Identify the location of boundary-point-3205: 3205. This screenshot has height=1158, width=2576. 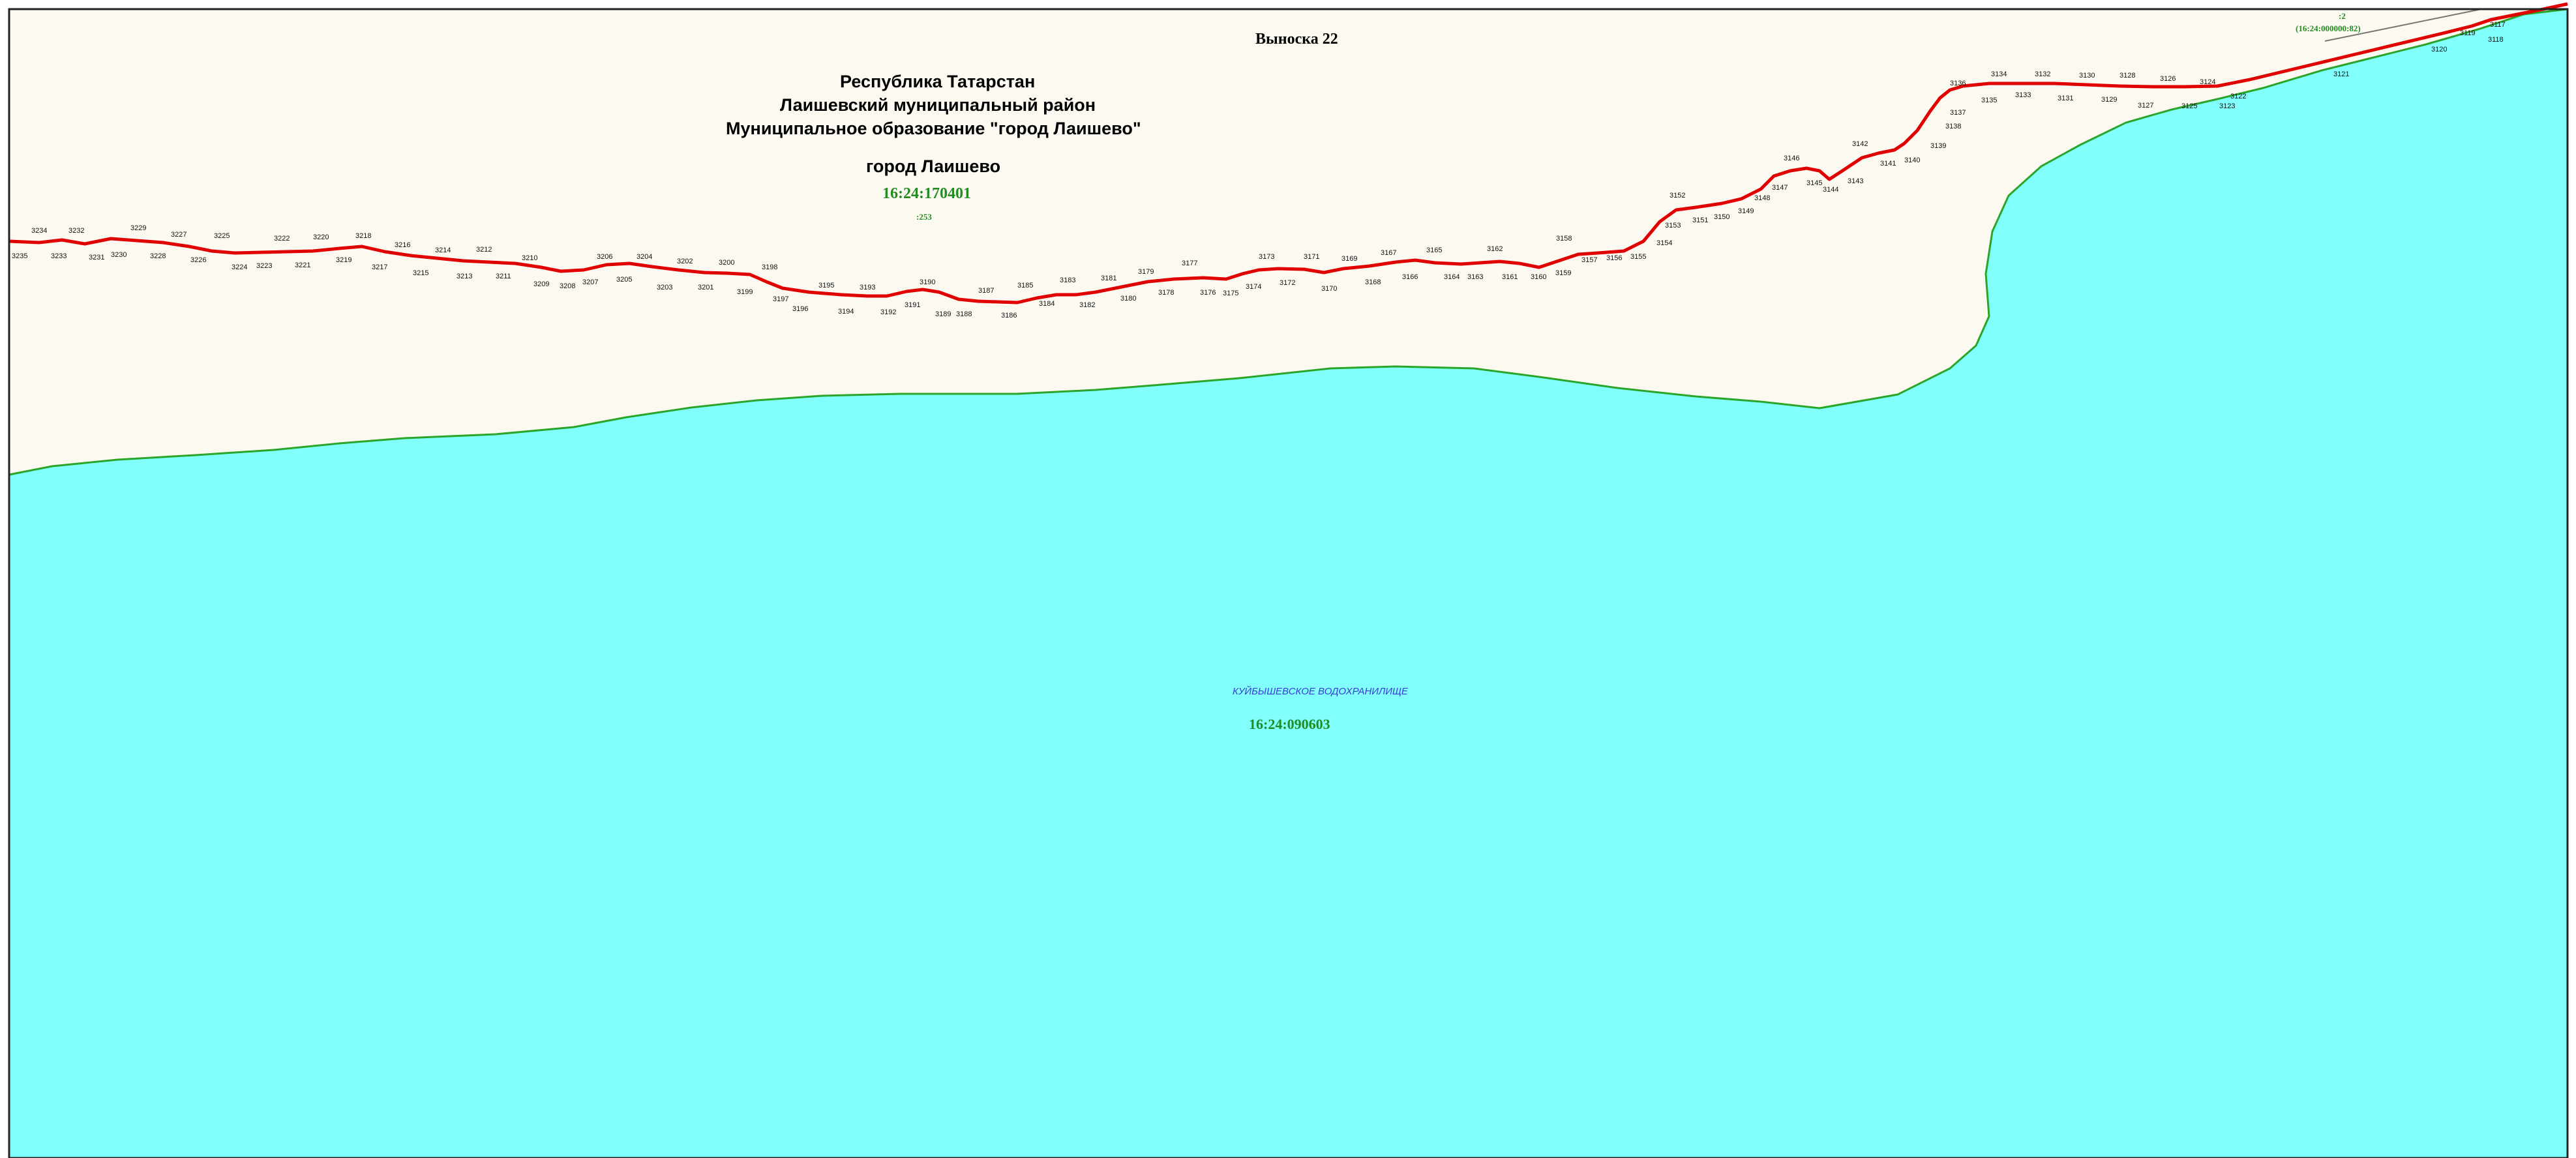
(624, 280).